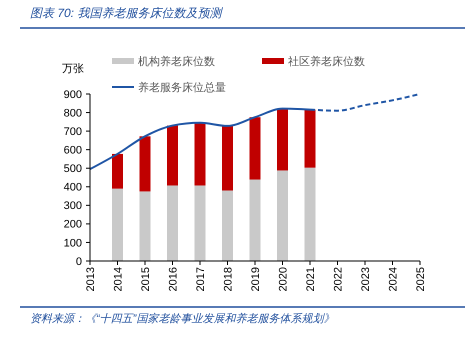  What do you see at coordinates (421, 279) in the screenshot?
I see `x-tick-label: 2025` at bounding box center [421, 279].